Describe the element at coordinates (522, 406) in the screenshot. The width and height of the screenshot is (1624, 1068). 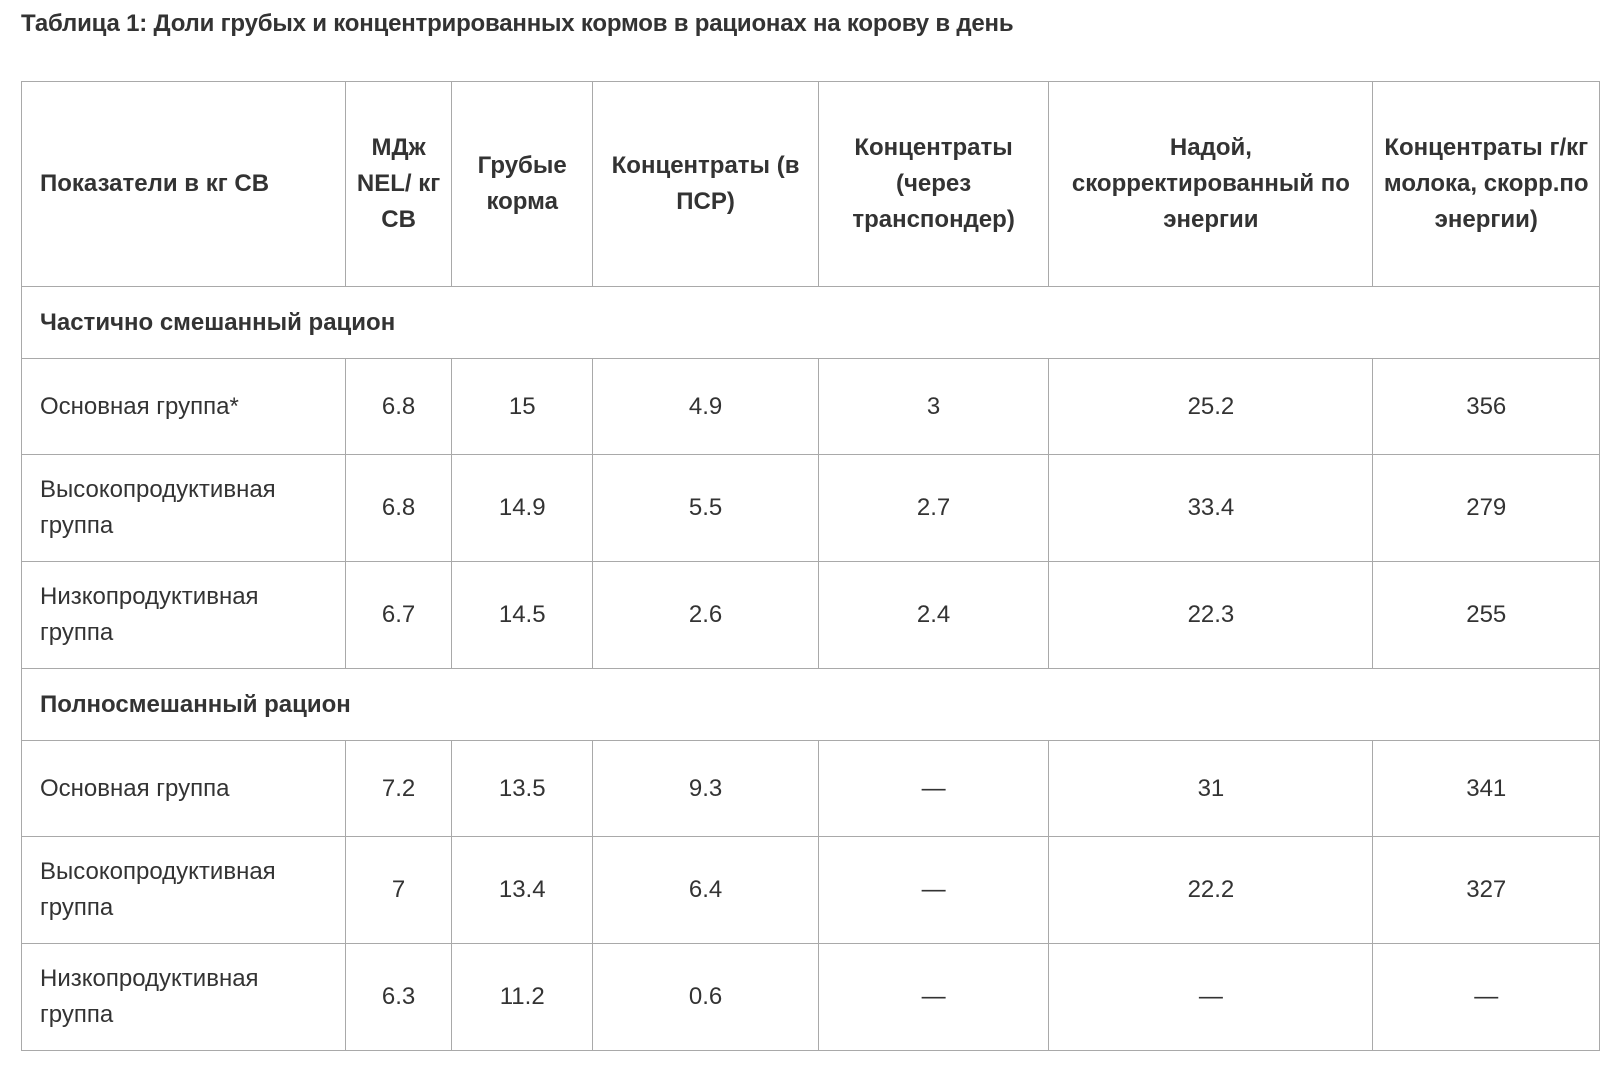
I see `cell-roughage: 15` at that location.